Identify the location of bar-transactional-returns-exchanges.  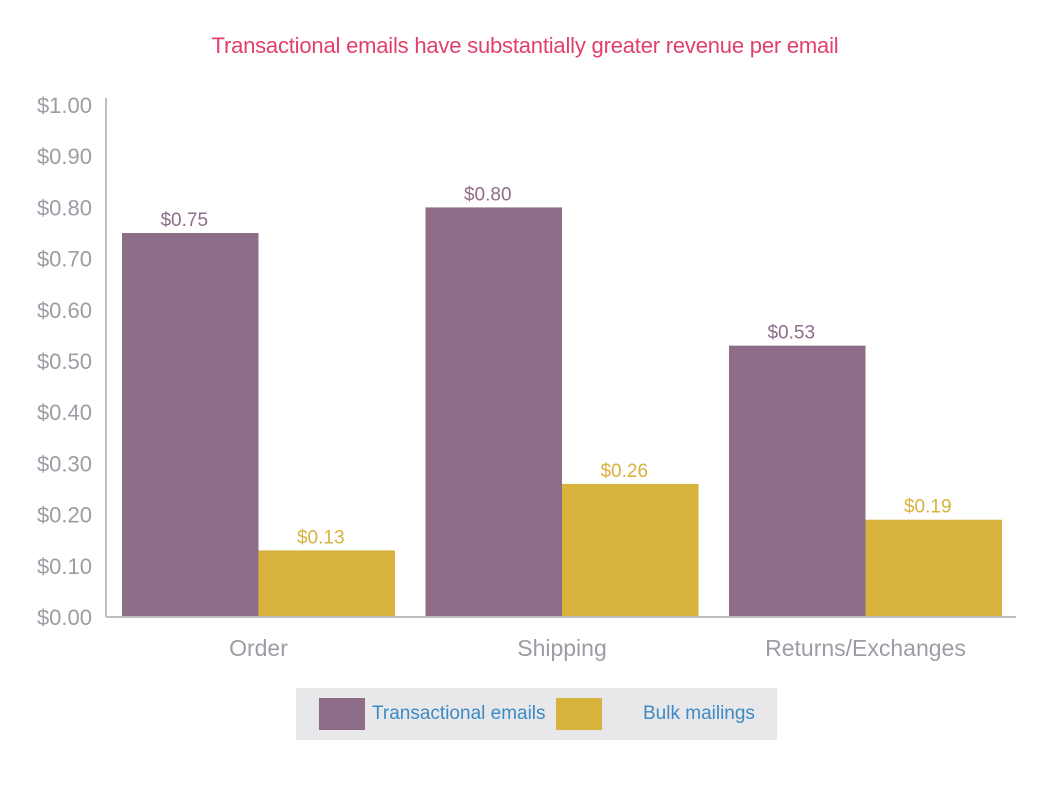
(797, 481).